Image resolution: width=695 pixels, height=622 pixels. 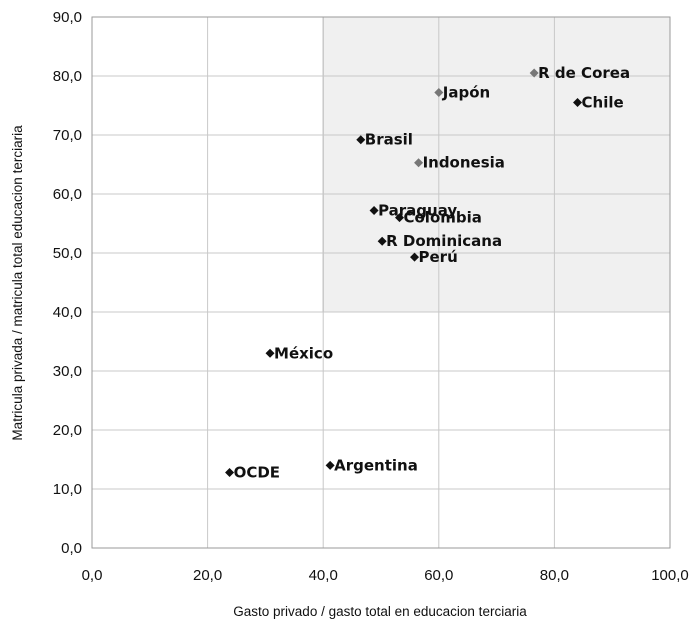 What do you see at coordinates (67, 194) in the screenshot?
I see `y-tick-label: 60,0` at bounding box center [67, 194].